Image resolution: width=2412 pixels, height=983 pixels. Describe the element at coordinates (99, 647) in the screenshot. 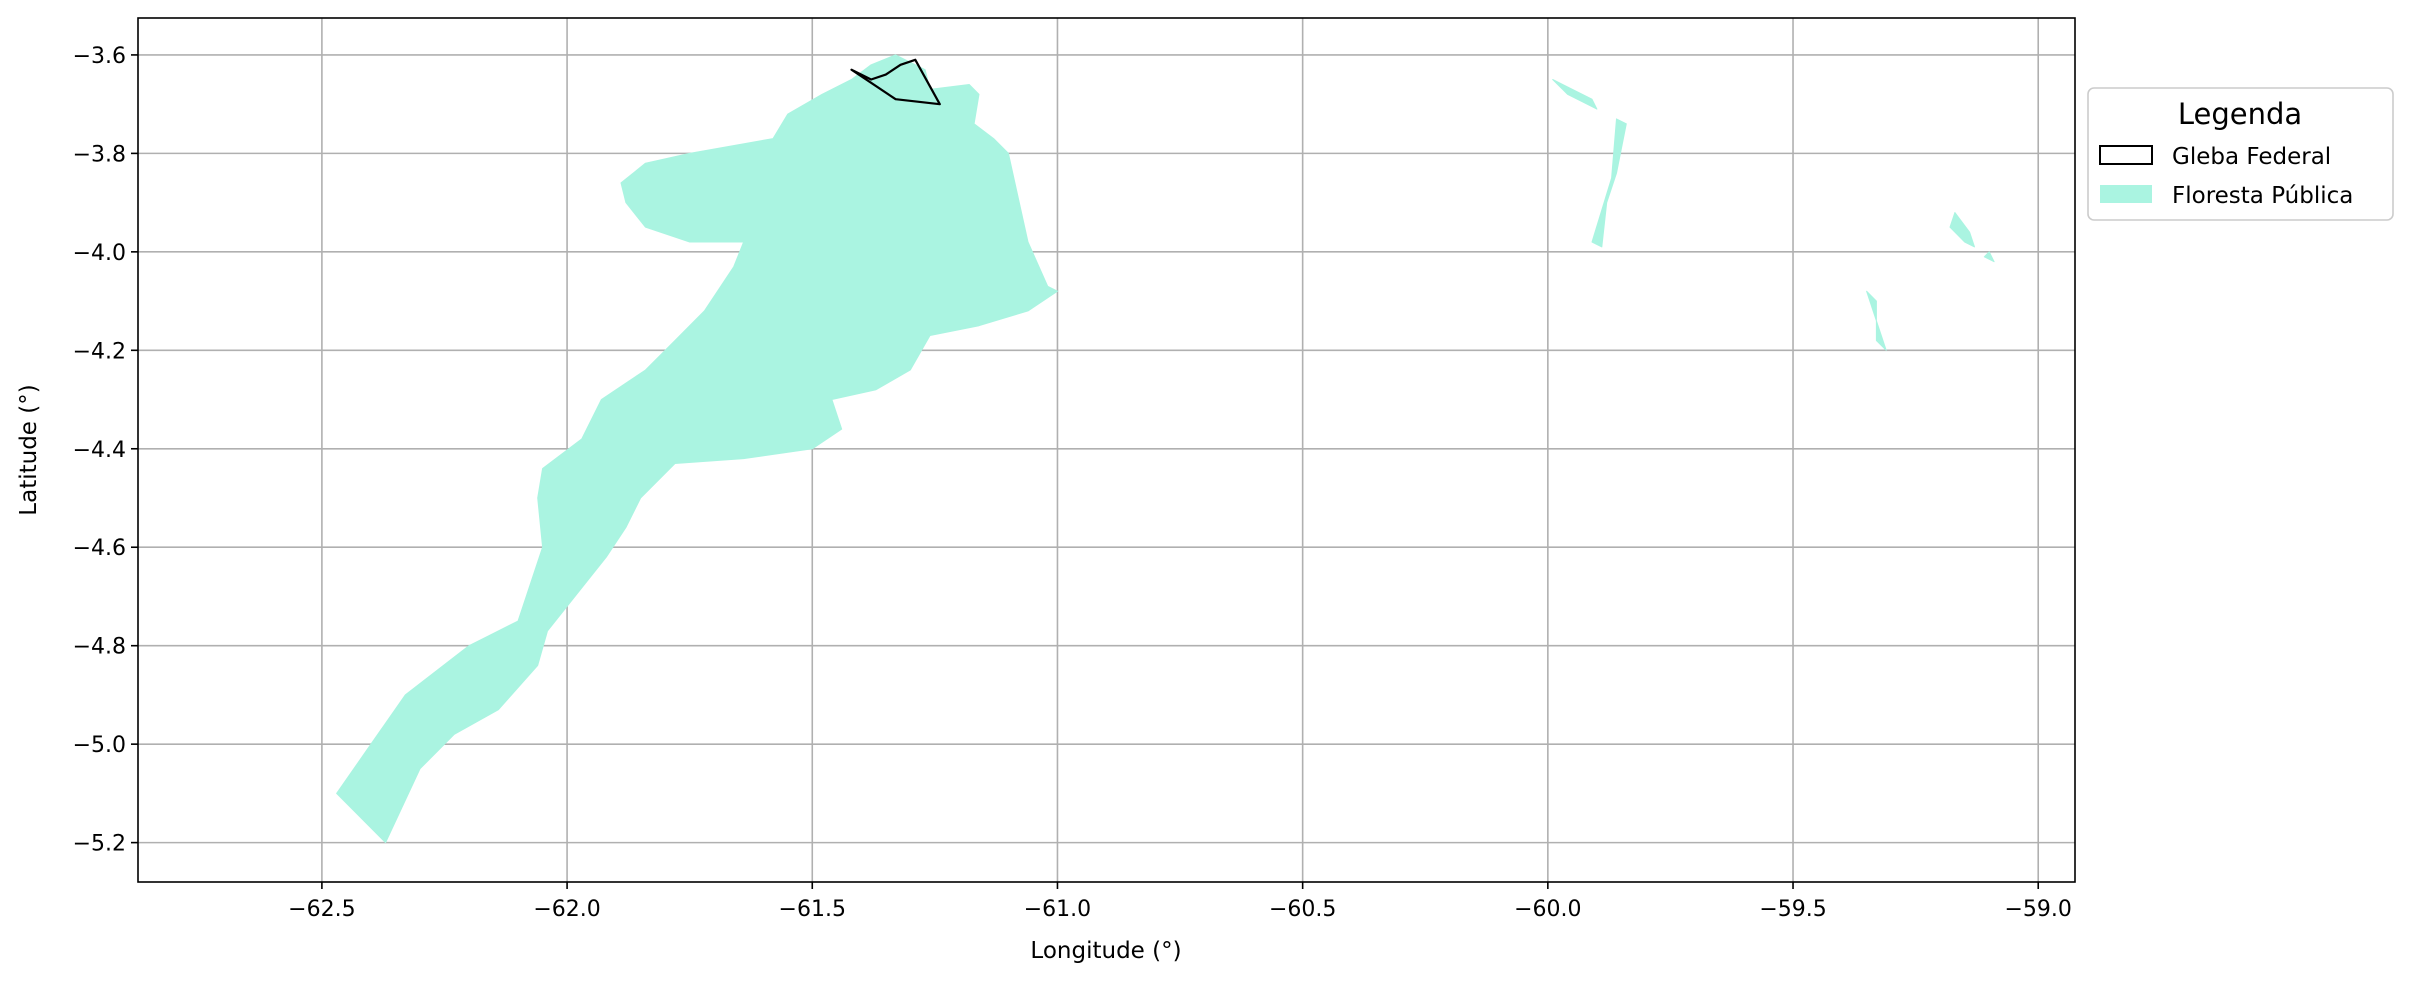

I see `y-tick-label: −4.8` at that location.